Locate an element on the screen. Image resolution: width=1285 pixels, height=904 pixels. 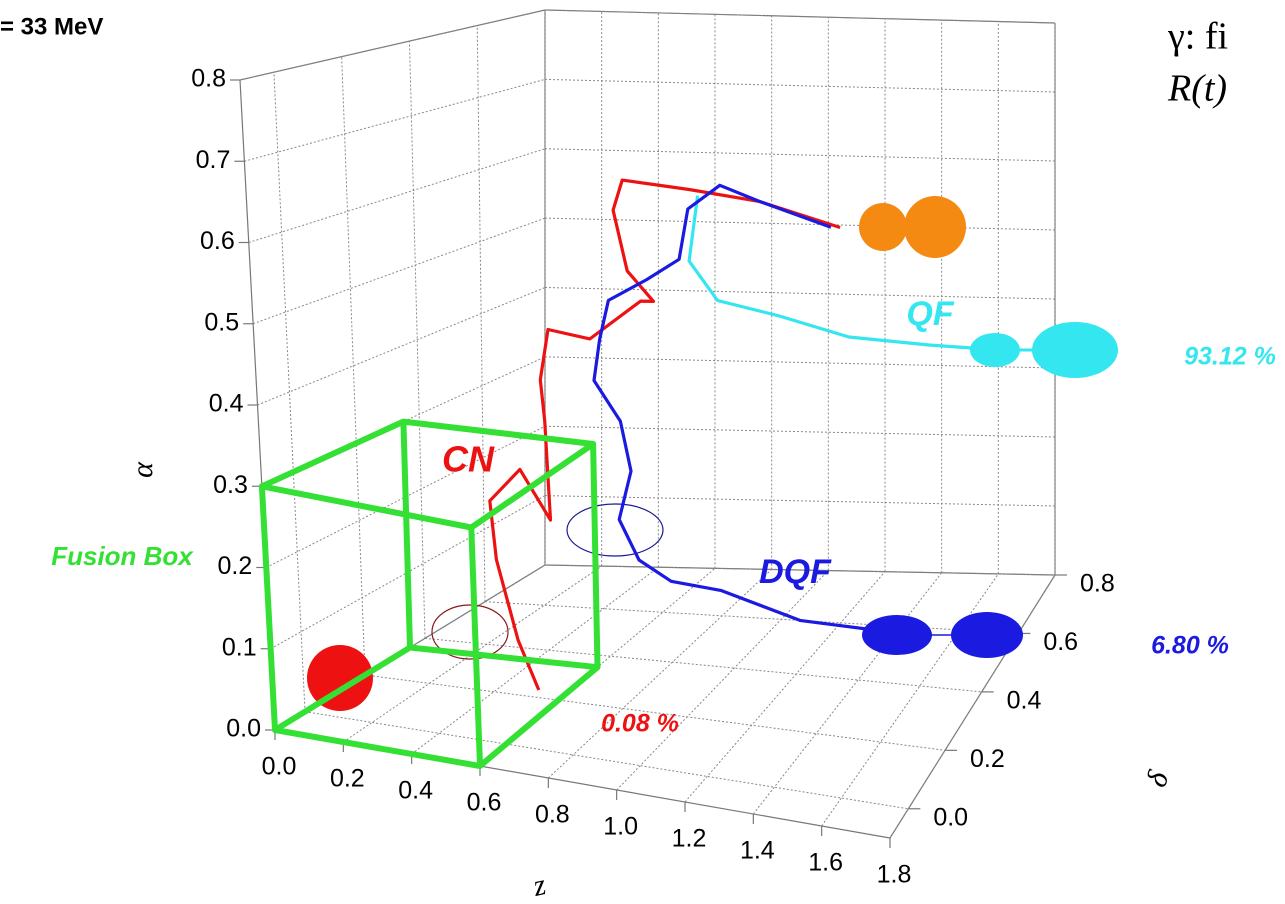
z-tick-label: 0.5 is located at coordinates (221, 322).